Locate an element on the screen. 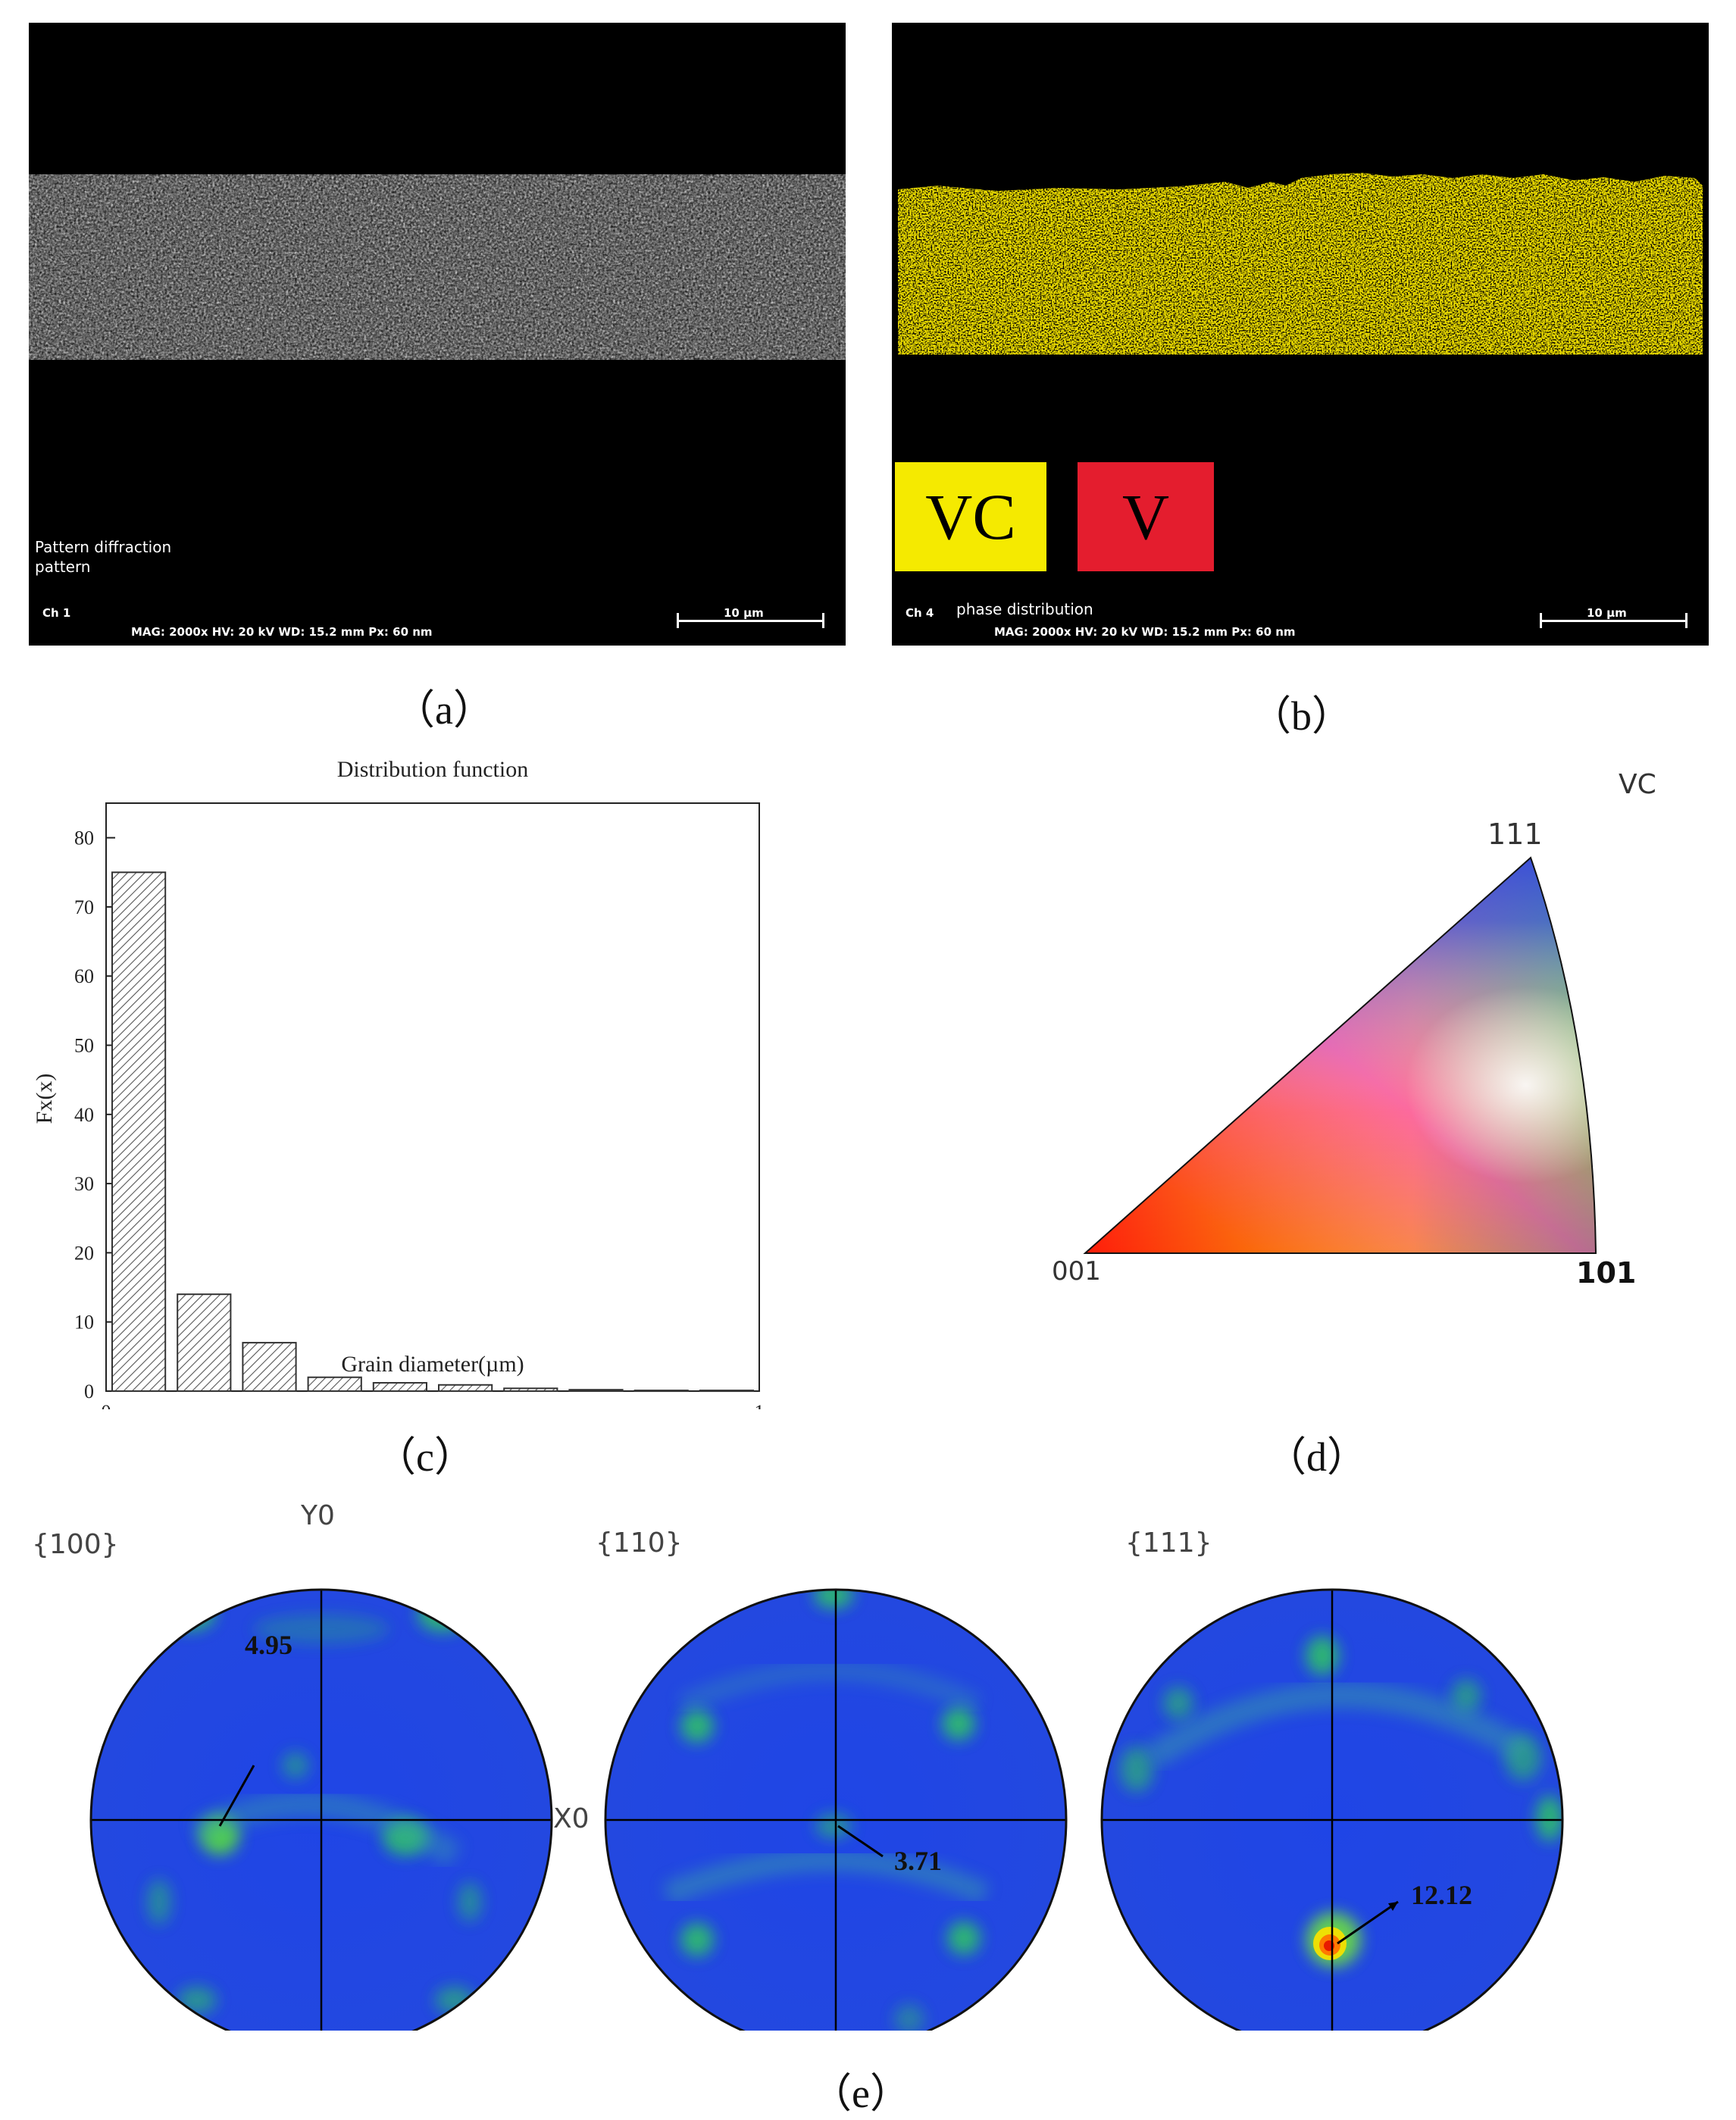 The width and height of the screenshot is (1736, 2120). ipf-pole-001: 001 is located at coordinates (1076, 1271).